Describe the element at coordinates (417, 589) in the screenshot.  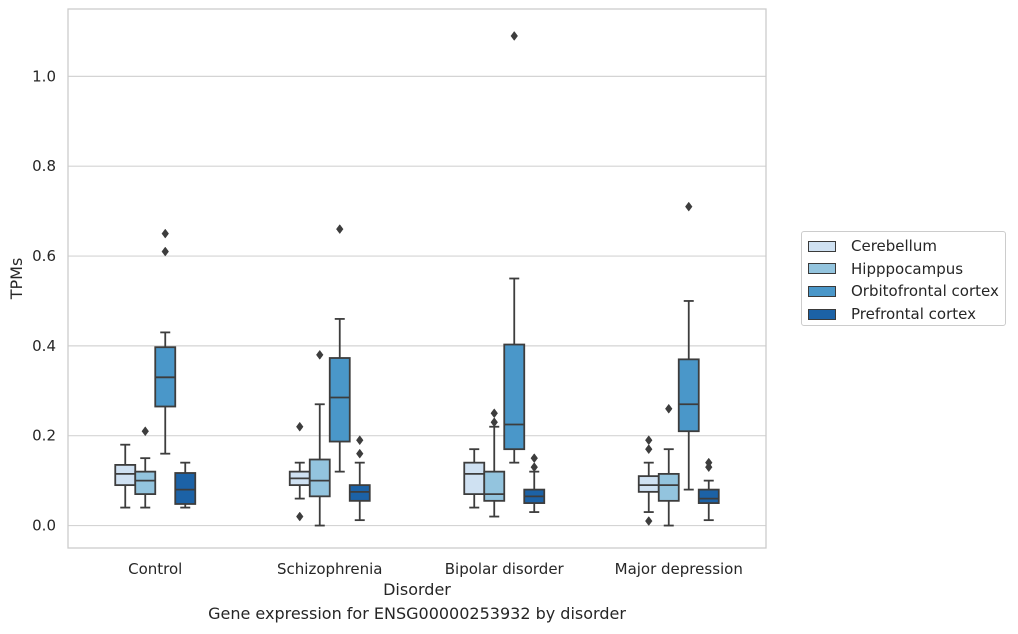
I see `x-axis-label: Disorder` at that location.